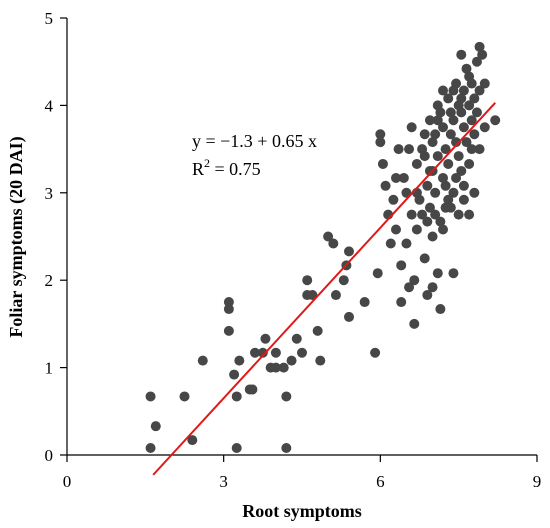 The image size is (550, 528). What do you see at coordinates (302, 511) in the screenshot?
I see `x-axis-title: Root symptoms` at bounding box center [302, 511].